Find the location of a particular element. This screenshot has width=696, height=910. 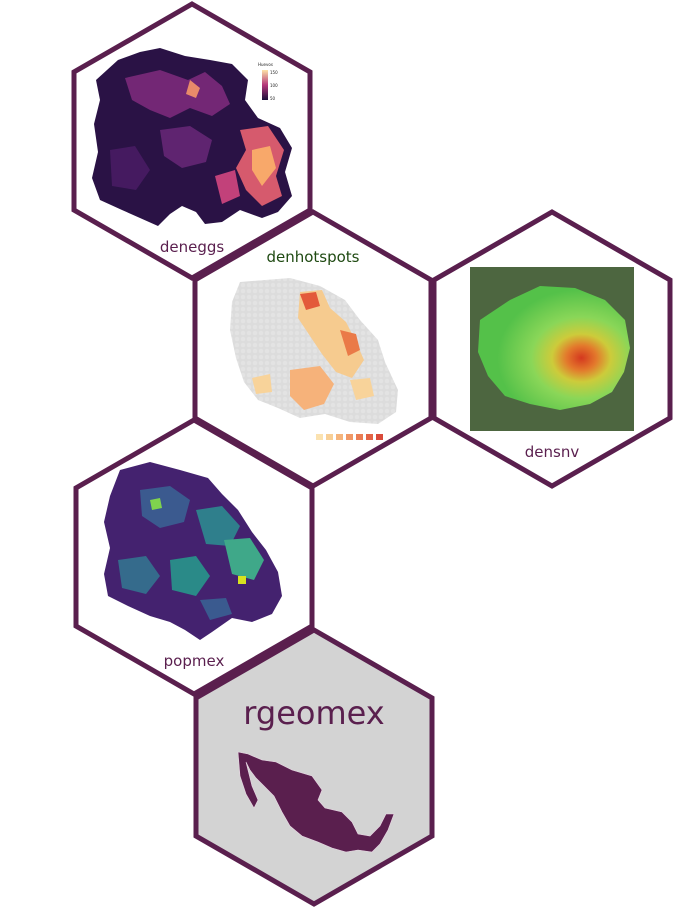

satellite-heat-map-icon is located at coordinates (552, 349).